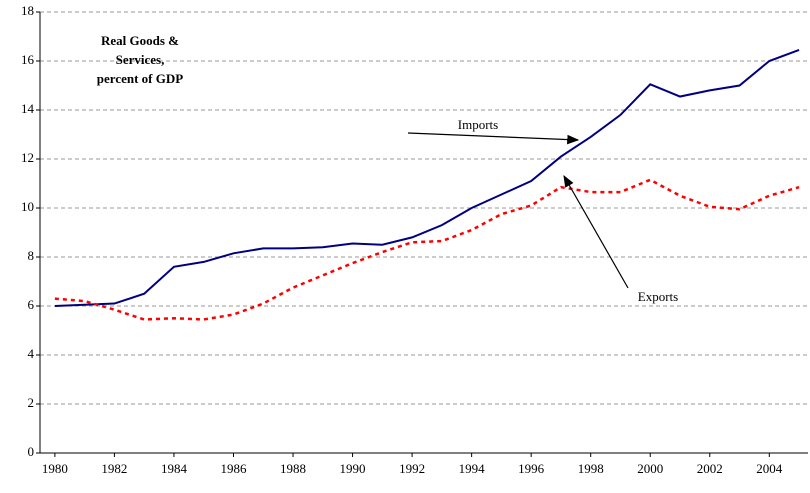 Image resolution: width=810 pixels, height=493 pixels. I want to click on x-tick-label: 2000, so click(650, 468).